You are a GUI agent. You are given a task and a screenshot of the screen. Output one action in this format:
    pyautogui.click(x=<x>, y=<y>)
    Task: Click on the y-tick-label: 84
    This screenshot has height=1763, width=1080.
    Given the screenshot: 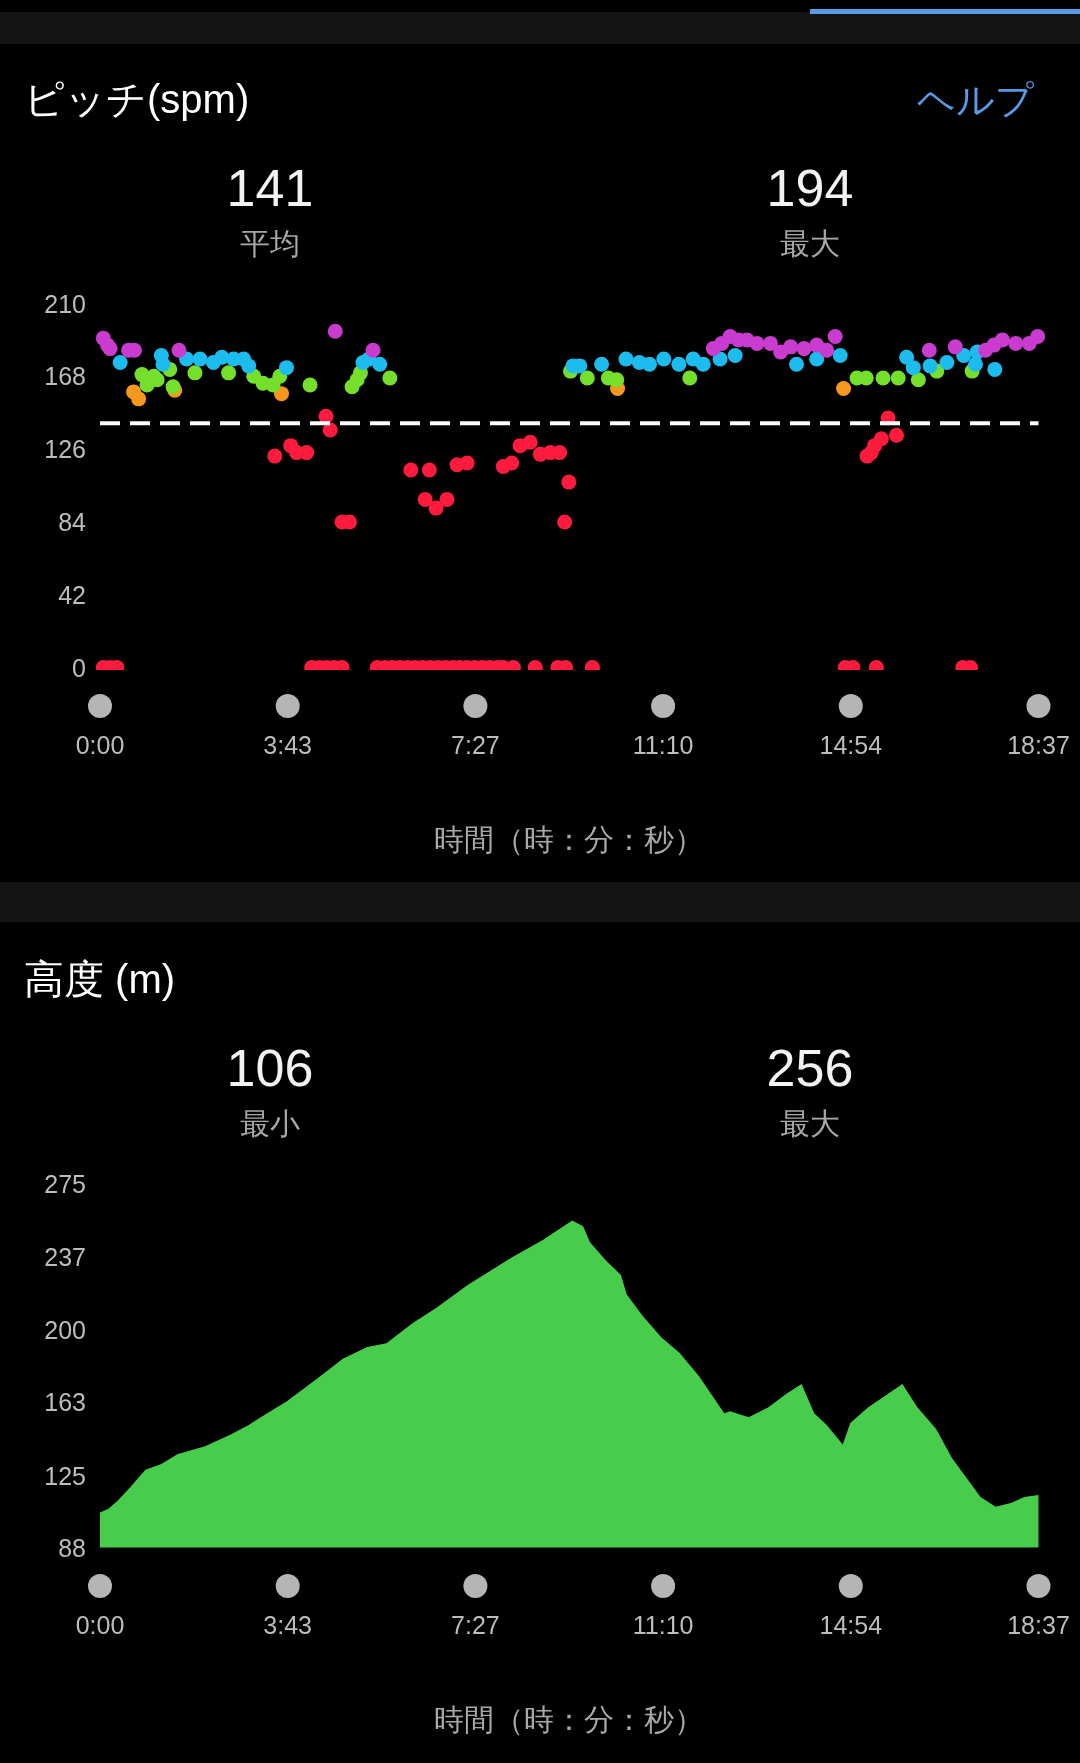 What is the action you would take?
    pyautogui.click(x=72, y=521)
    